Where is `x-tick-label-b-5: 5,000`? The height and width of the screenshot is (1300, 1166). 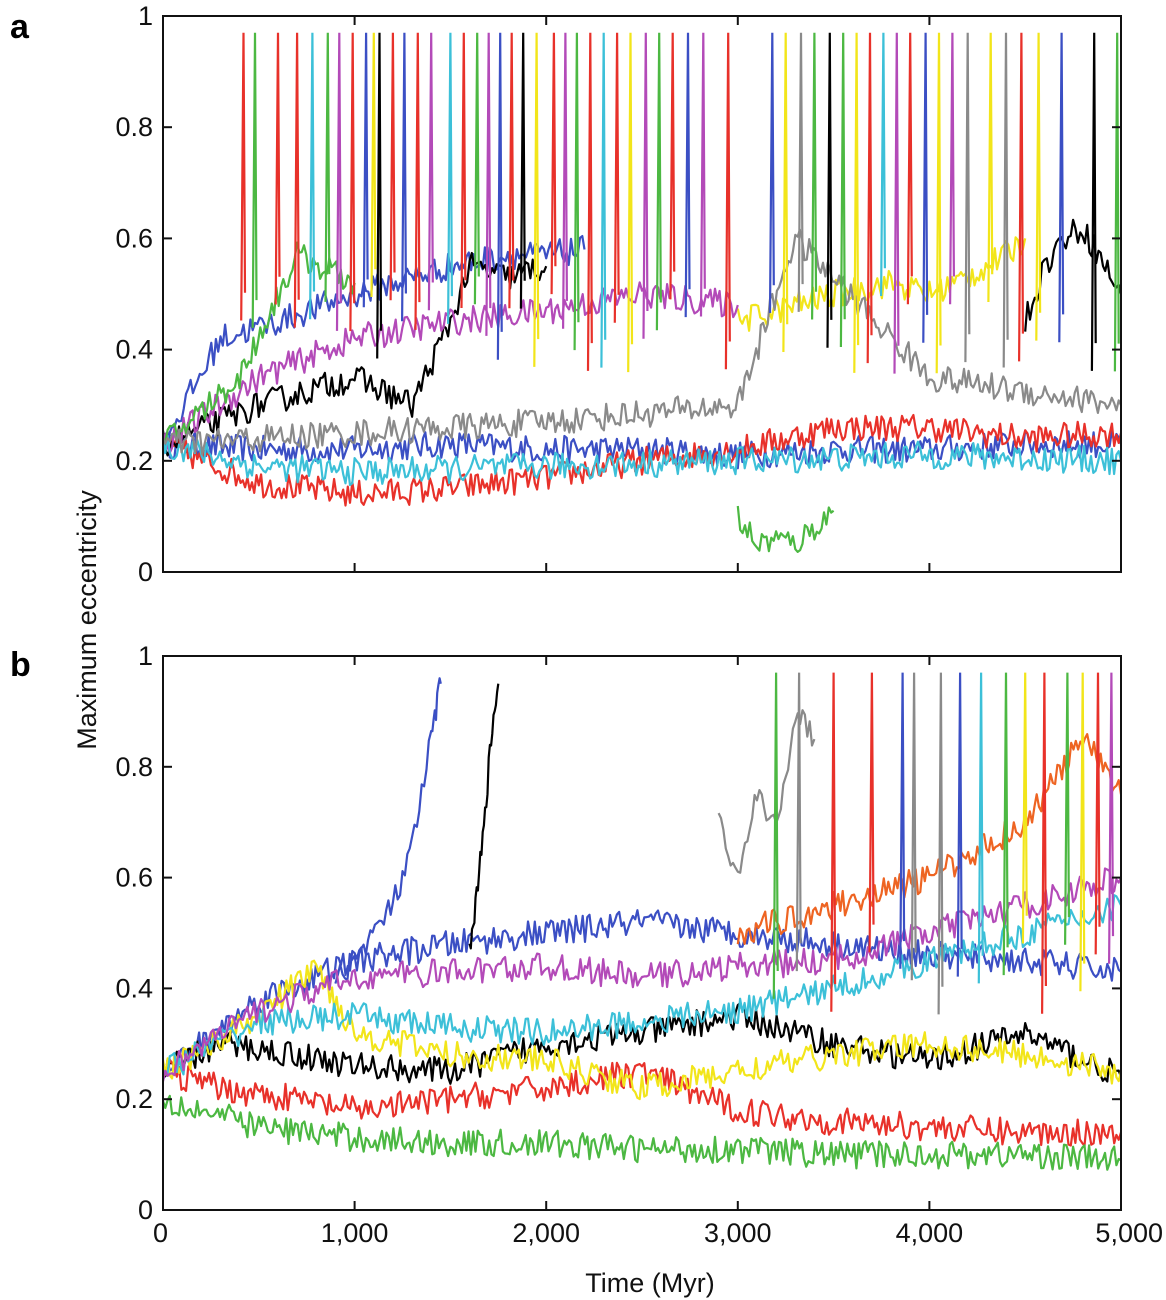
x-tick-label-b-5: 5,000 is located at coordinates (1129, 1233).